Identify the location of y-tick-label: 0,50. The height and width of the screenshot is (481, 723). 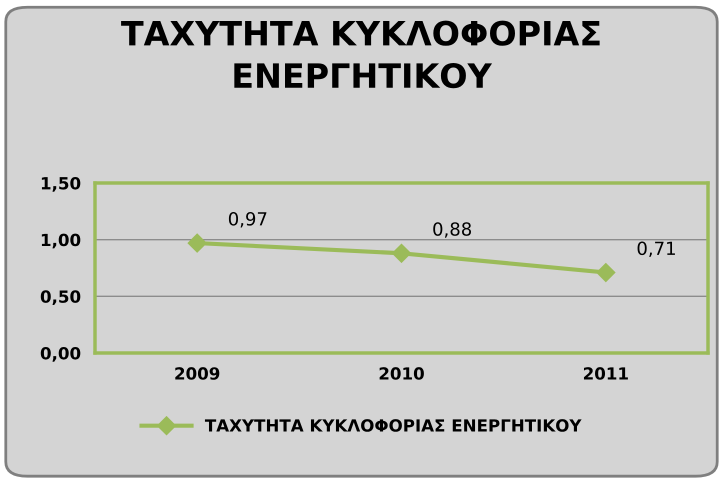
(60, 298).